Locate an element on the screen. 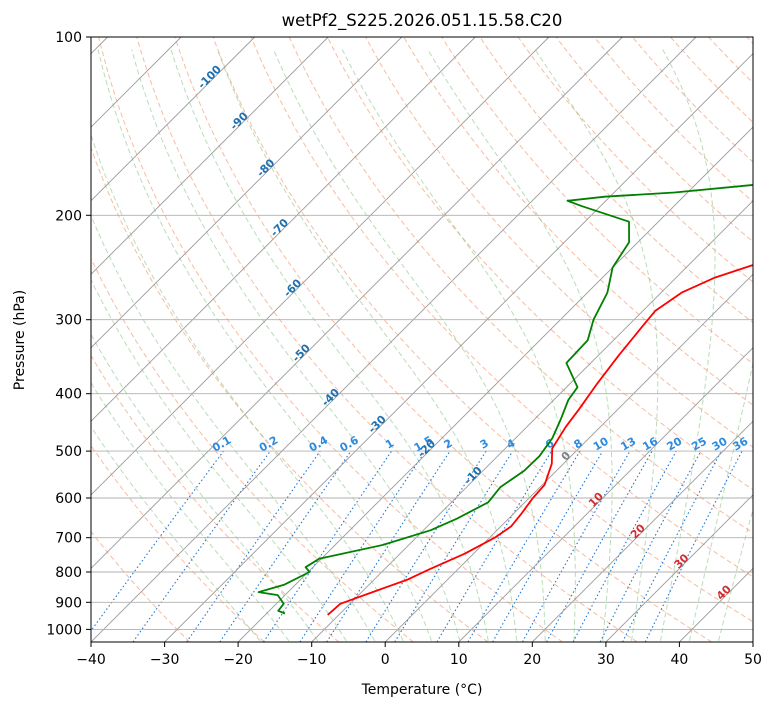 The image size is (775, 708). y-tick-label: 700 is located at coordinates (68, 539).